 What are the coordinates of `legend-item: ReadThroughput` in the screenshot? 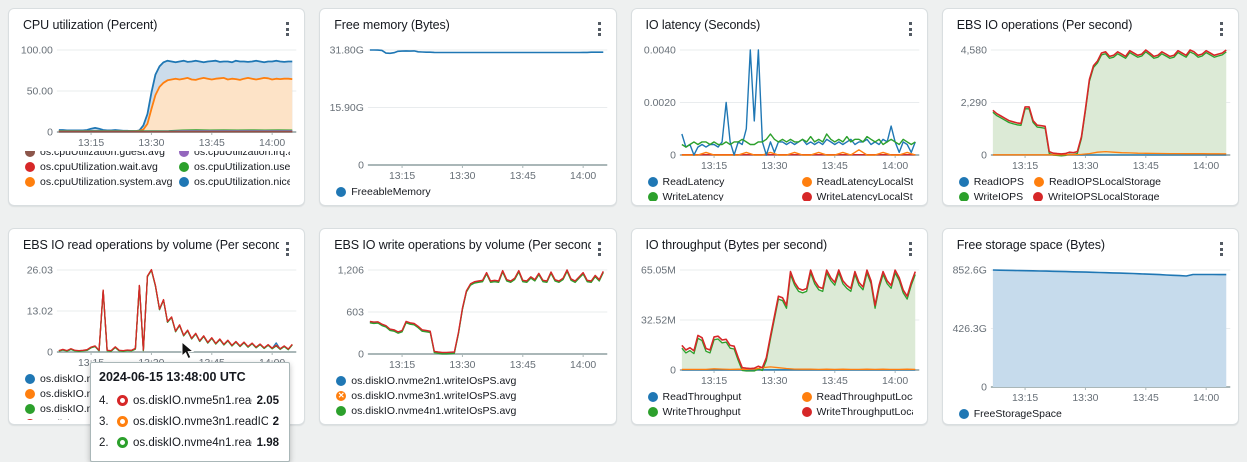 It's located at (720, 396).